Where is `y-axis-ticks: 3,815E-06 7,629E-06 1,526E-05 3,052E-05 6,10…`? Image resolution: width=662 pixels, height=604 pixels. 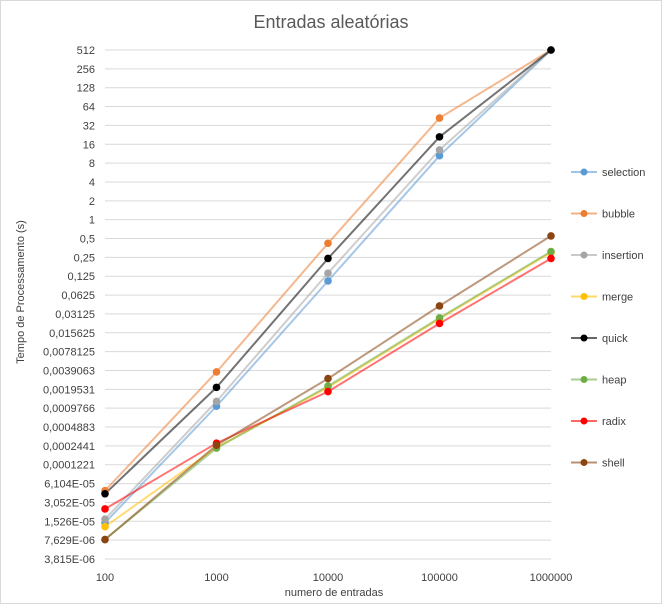 y-axis-ticks: 3,815E-06 7,629E-06 1,526E-05 3,052E-05 6,10… is located at coordinates (69, 305).